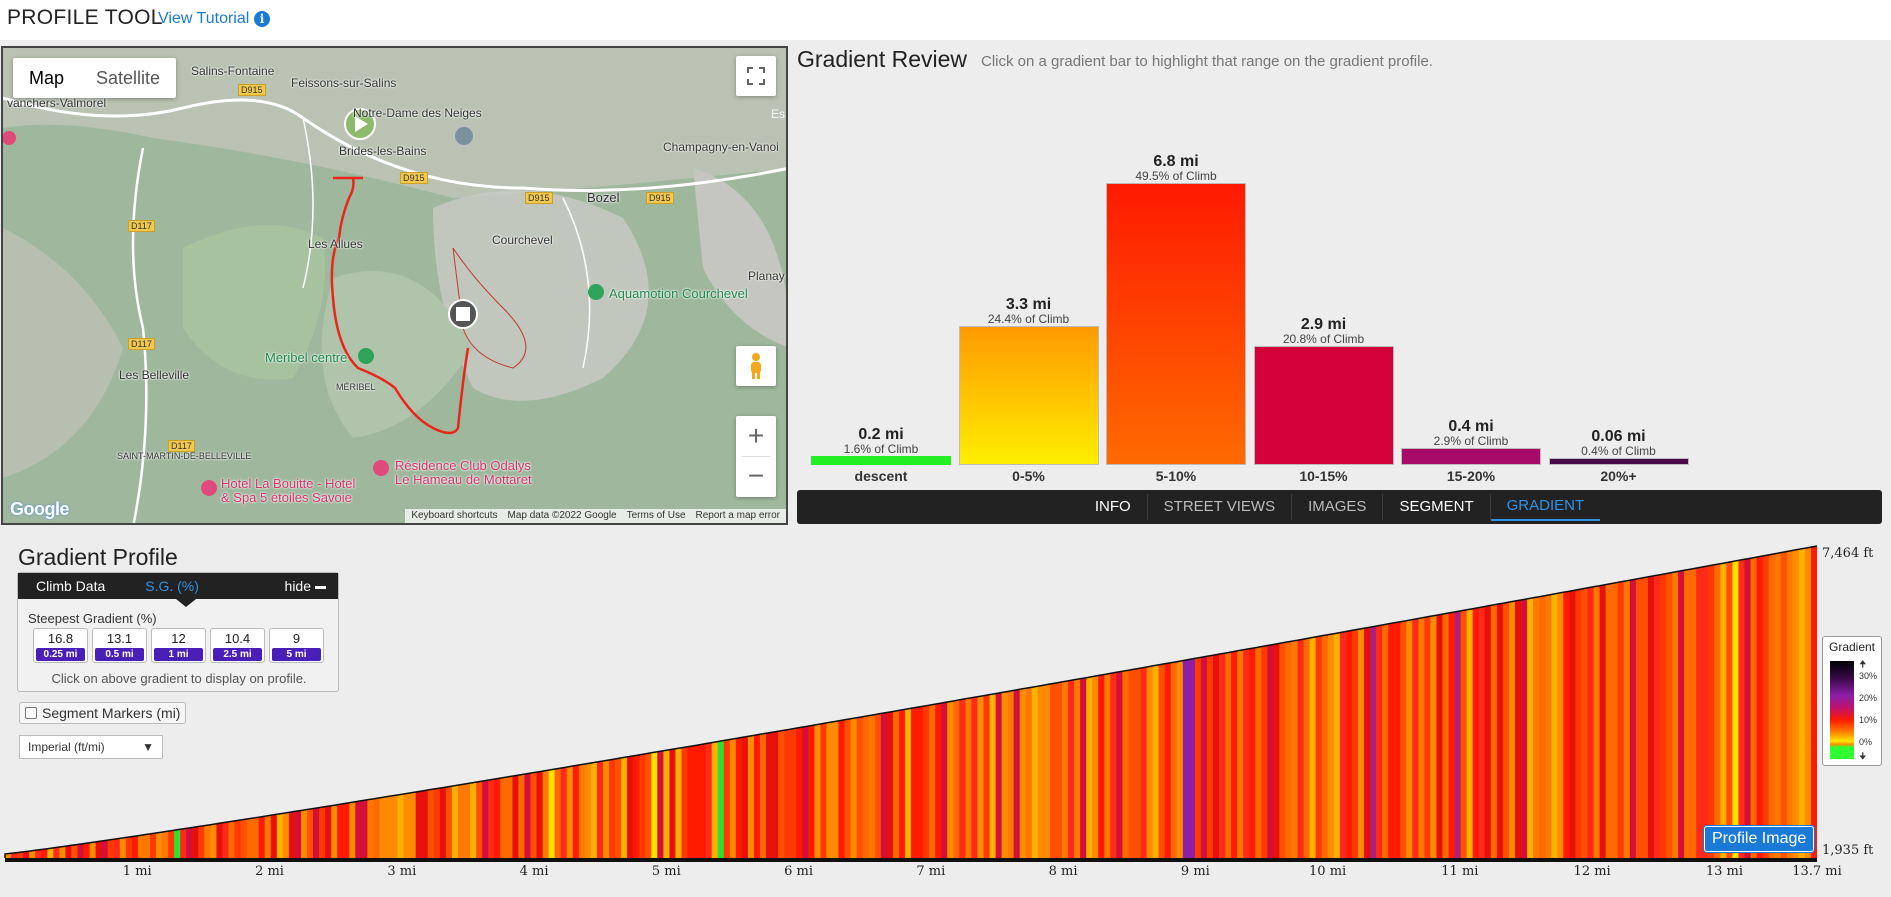 The image size is (1891, 897). I want to click on bar-percent-label: 49.5% of Climb, so click(1176, 175).